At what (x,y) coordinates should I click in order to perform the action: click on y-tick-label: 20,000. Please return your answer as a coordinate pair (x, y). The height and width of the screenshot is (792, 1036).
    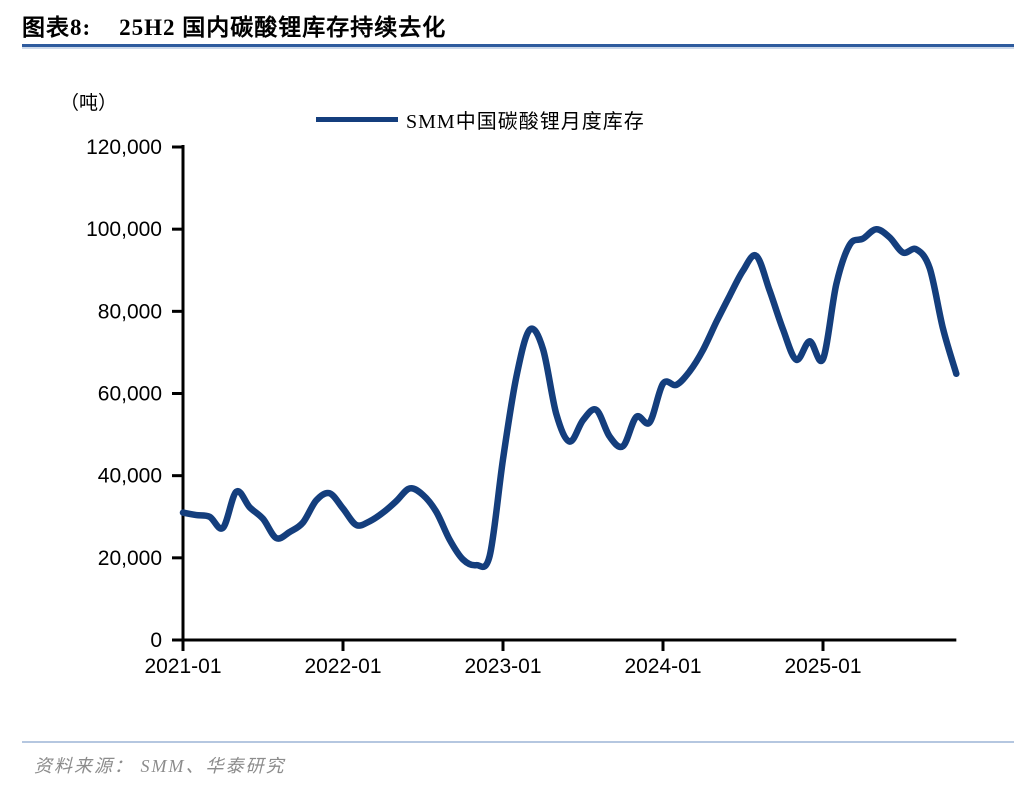
    Looking at the image, I should click on (130, 558).